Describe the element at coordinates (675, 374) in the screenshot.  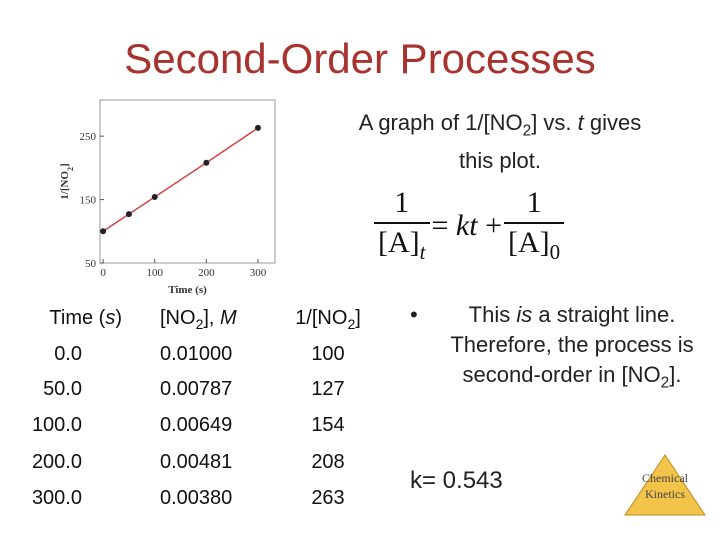
I see `text-run: ].` at that location.